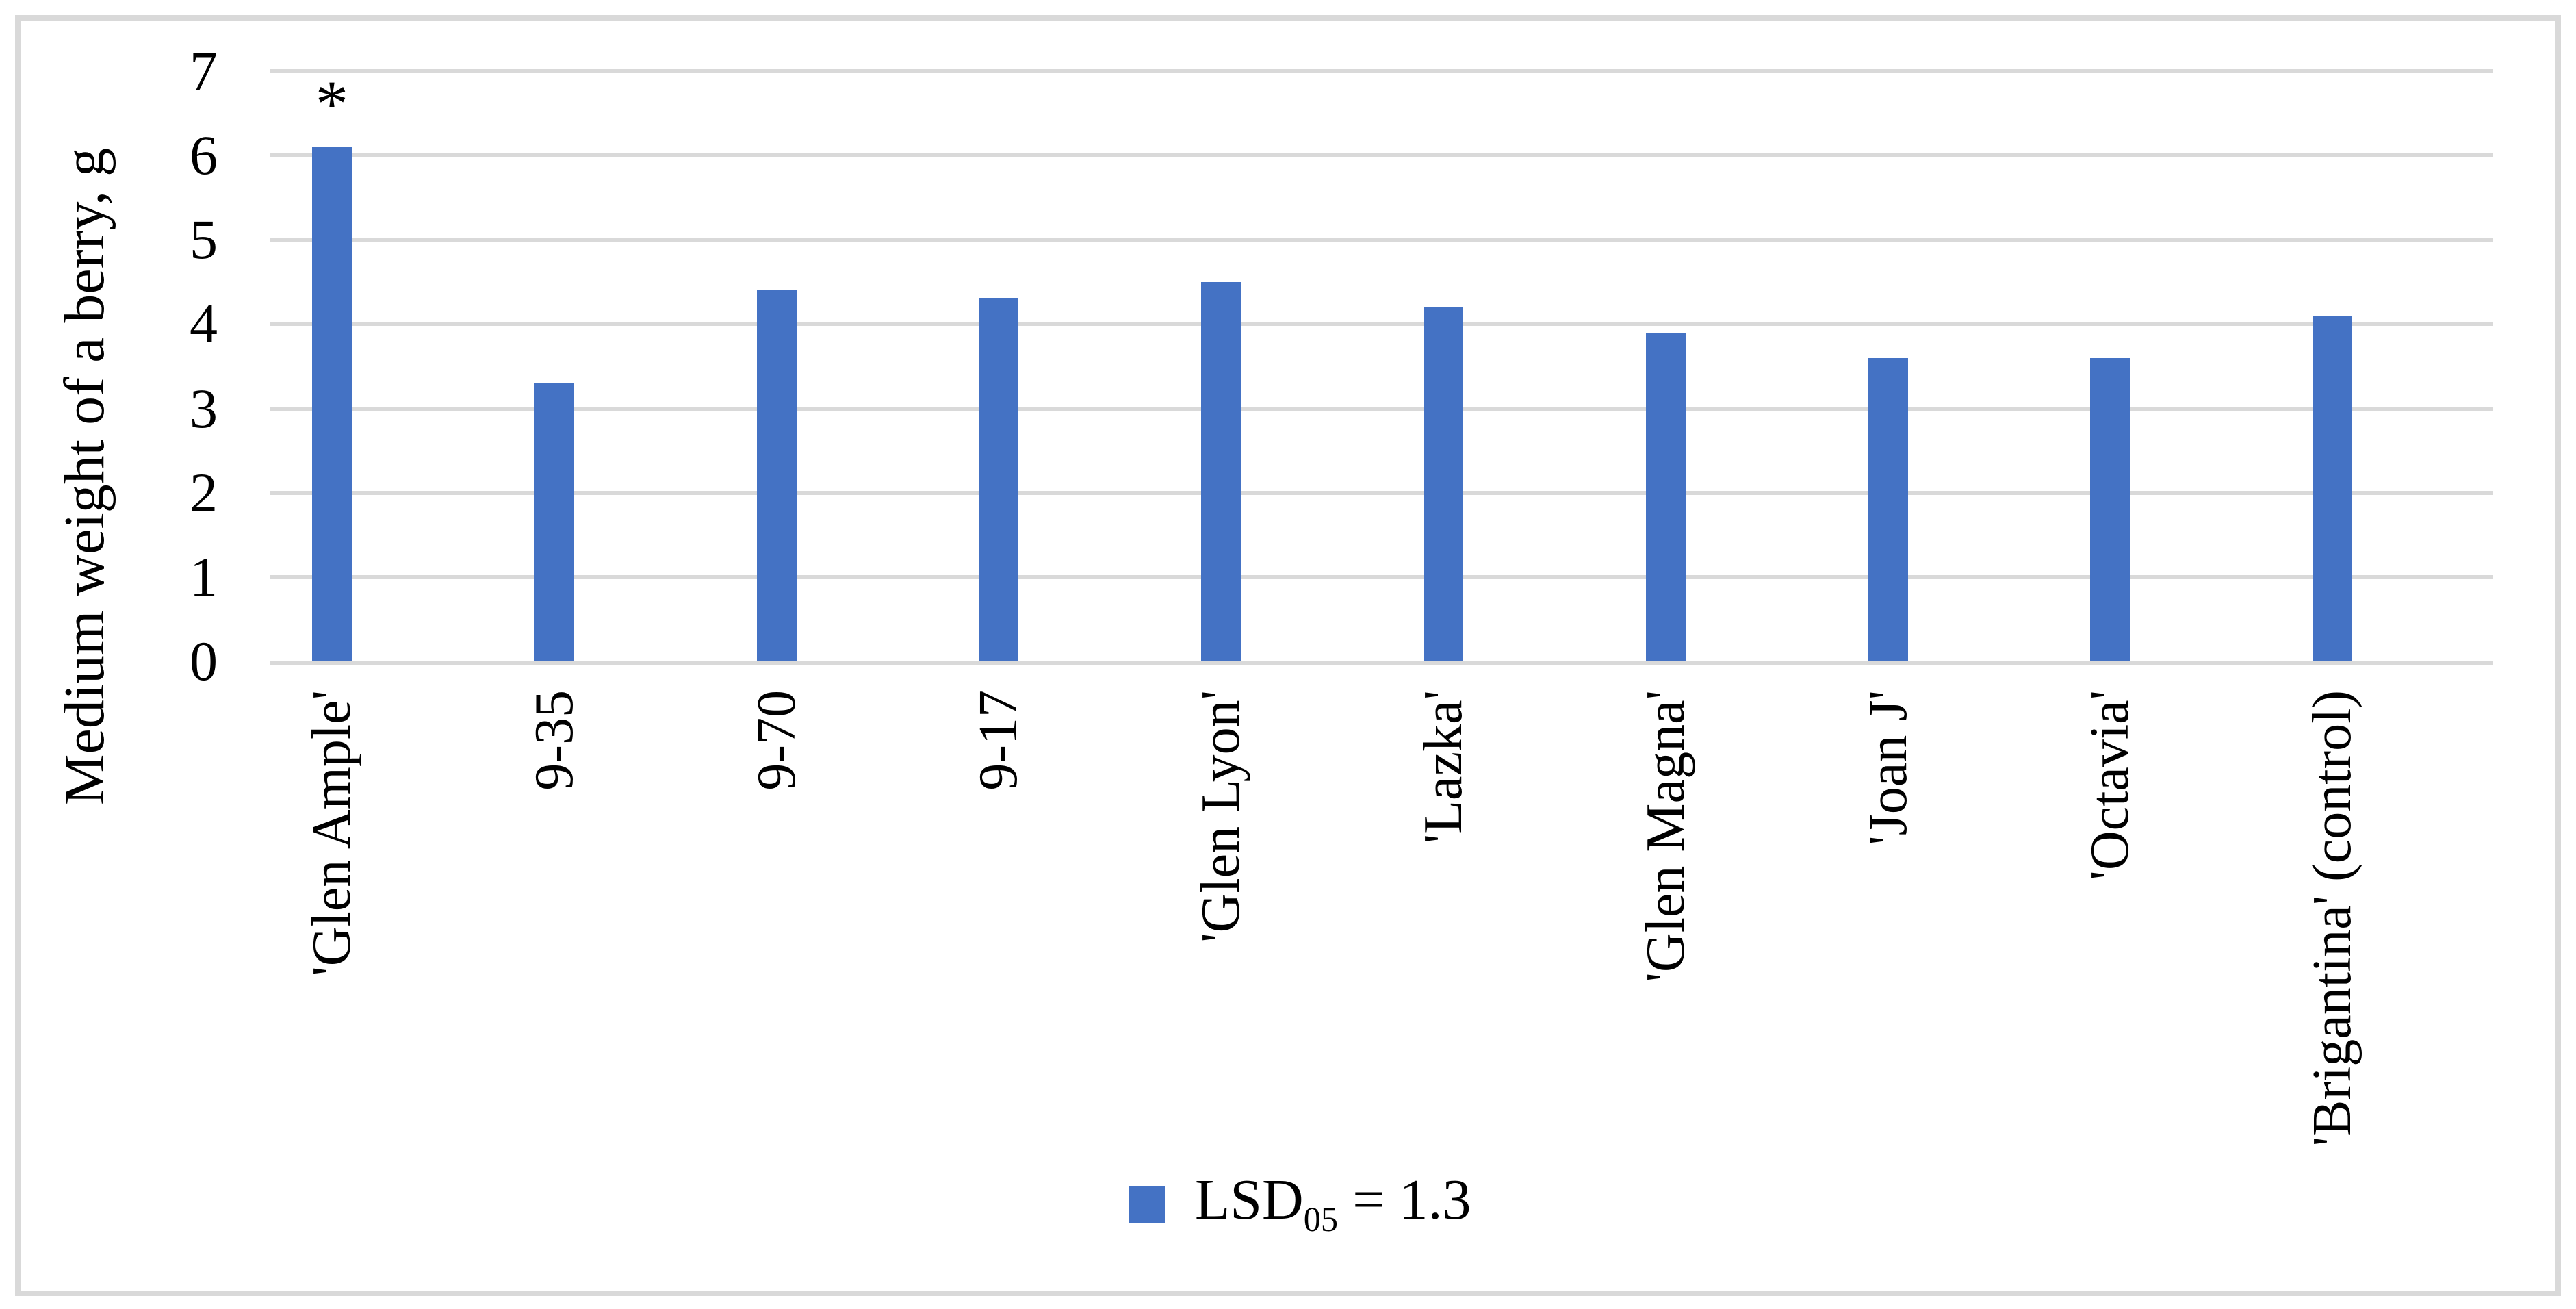 The width and height of the screenshot is (2576, 1309). What do you see at coordinates (998, 740) in the screenshot?
I see `x-axis-label: 9-17` at bounding box center [998, 740].